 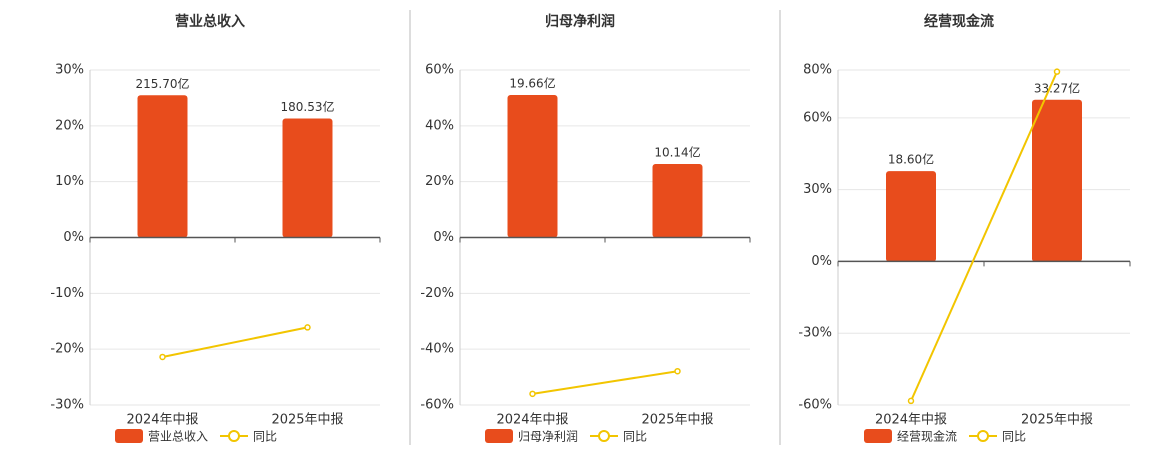 What do you see at coordinates (959, 21) in the screenshot?
I see `chart-title: 经营现金流` at bounding box center [959, 21].